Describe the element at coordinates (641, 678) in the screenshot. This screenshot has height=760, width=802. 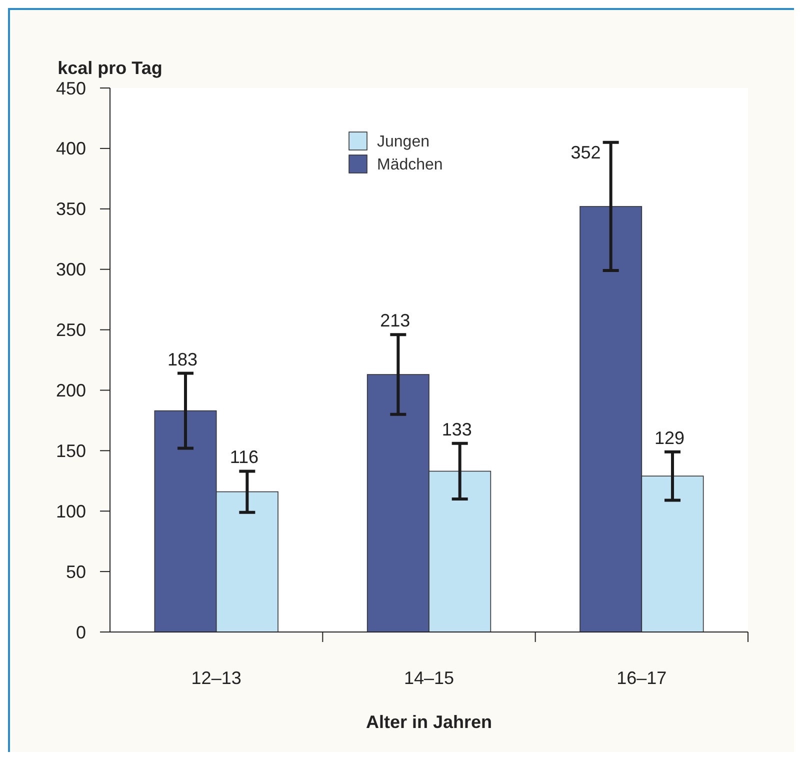
I see `x-tick-label: 16–17` at that location.